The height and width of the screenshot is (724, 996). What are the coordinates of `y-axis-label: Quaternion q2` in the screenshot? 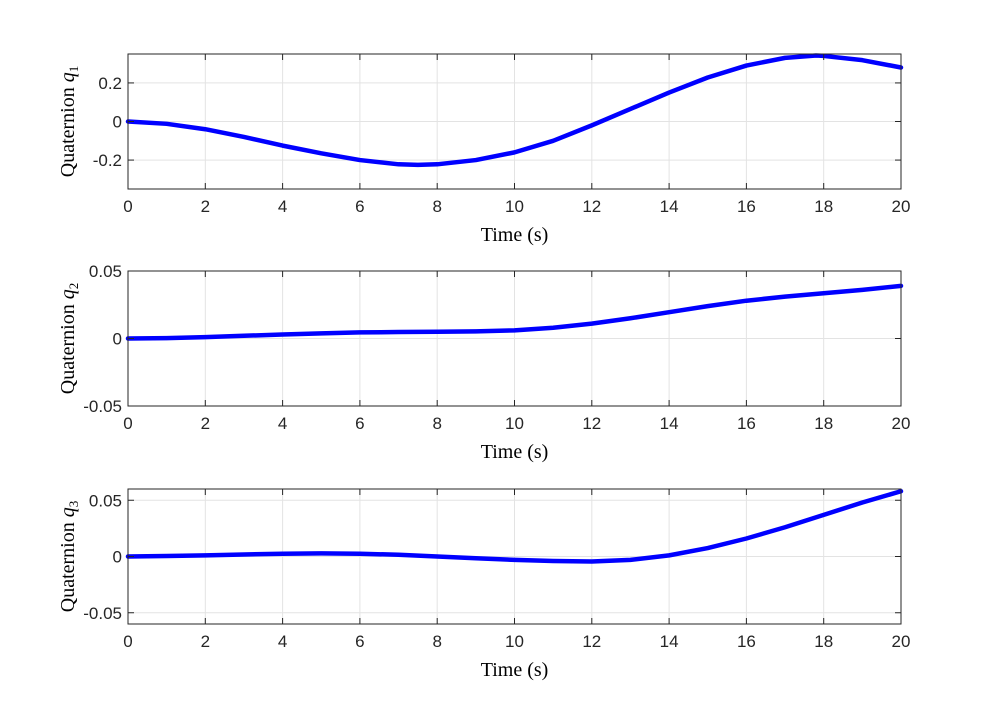 It's located at (69, 338).